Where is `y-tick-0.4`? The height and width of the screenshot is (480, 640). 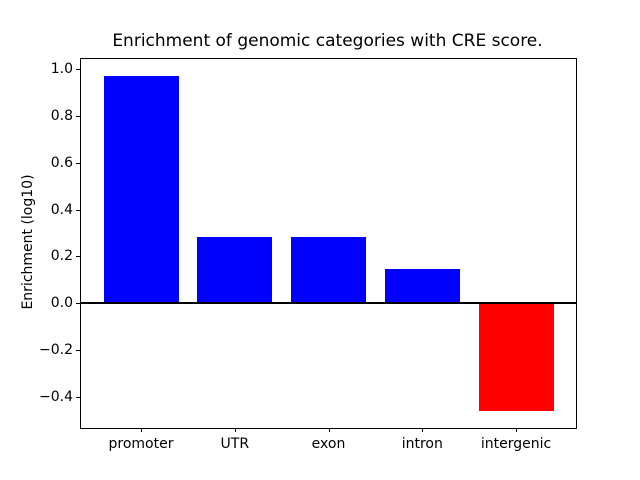
y-tick-0.4 is located at coordinates (78, 210).